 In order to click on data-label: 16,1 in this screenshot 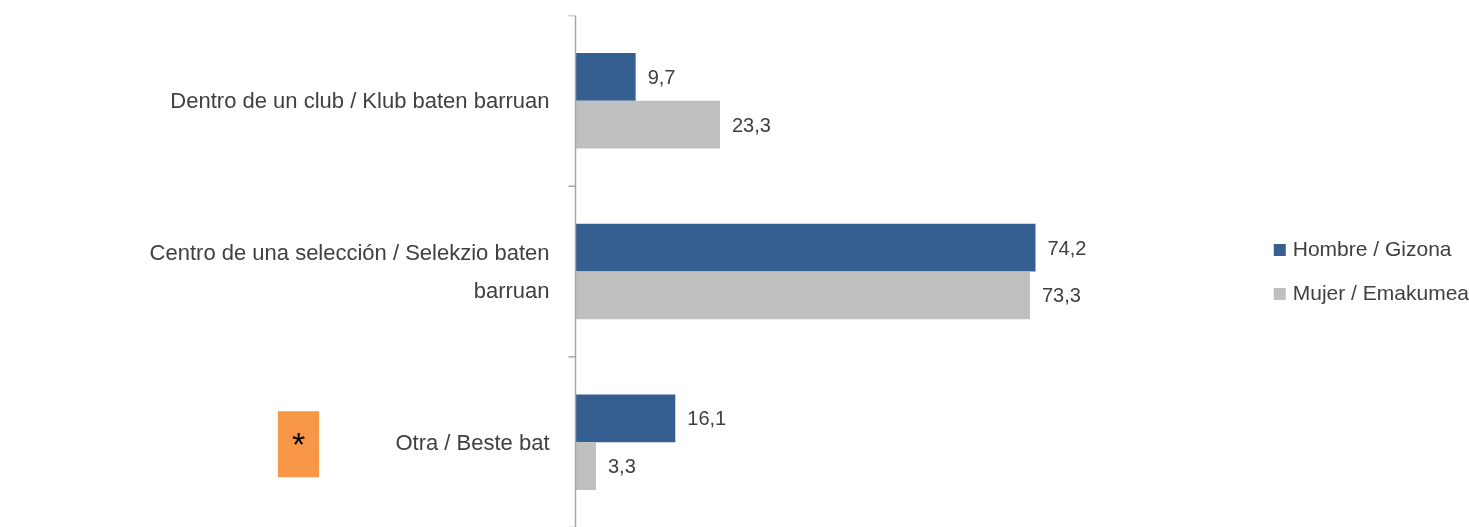, I will do `click(707, 418)`.